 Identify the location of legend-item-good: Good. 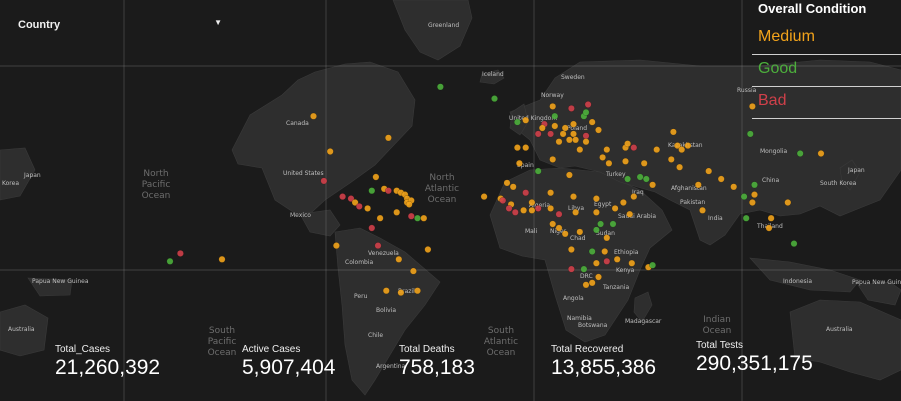
(826, 71).